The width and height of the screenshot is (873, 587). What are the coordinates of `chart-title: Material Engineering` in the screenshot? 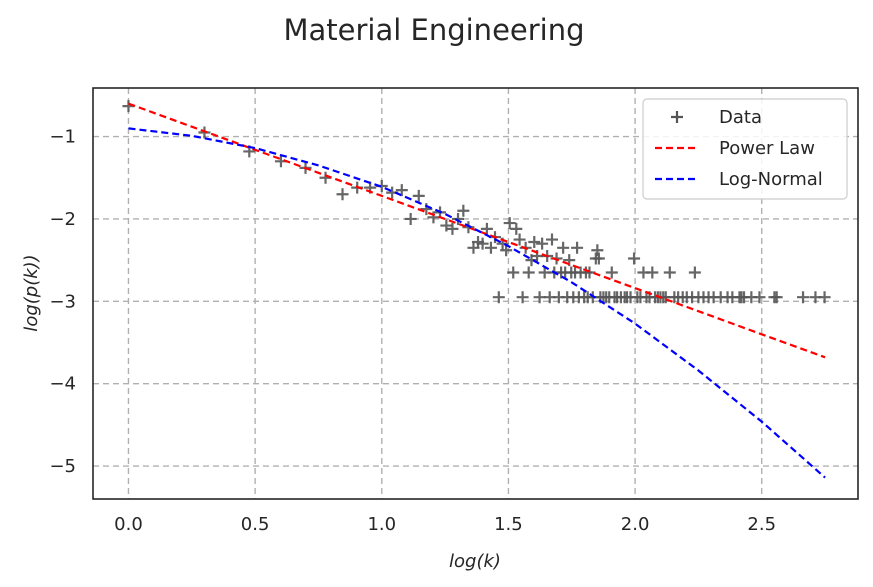 It's located at (433, 30).